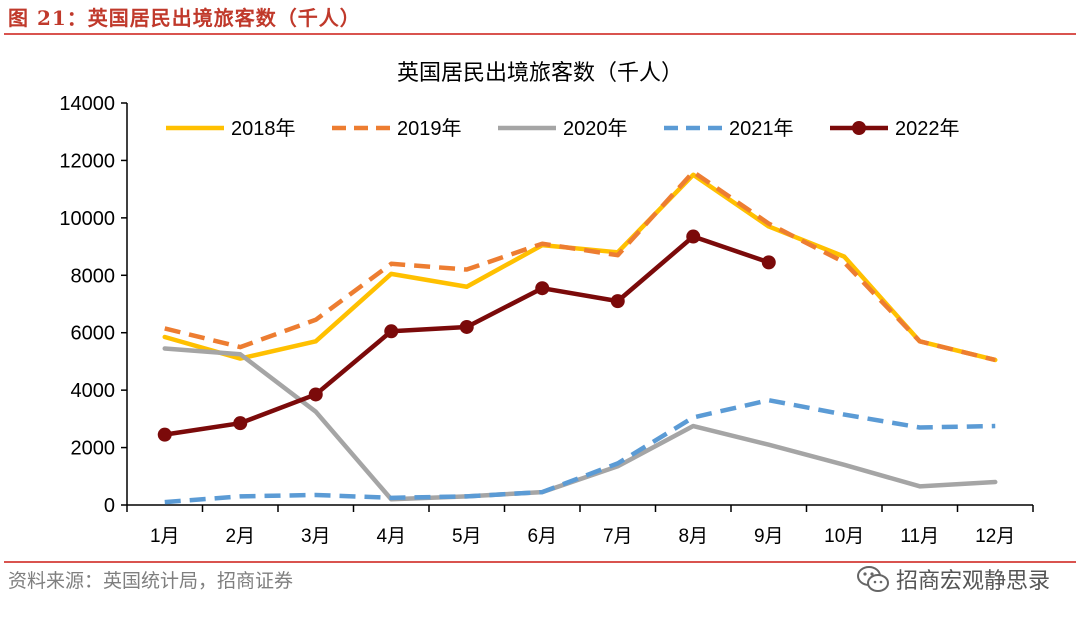 Image resolution: width=1080 pixels, height=629 pixels. What do you see at coordinates (429, 128) in the screenshot?
I see `legend-label: 2019年` at bounding box center [429, 128].